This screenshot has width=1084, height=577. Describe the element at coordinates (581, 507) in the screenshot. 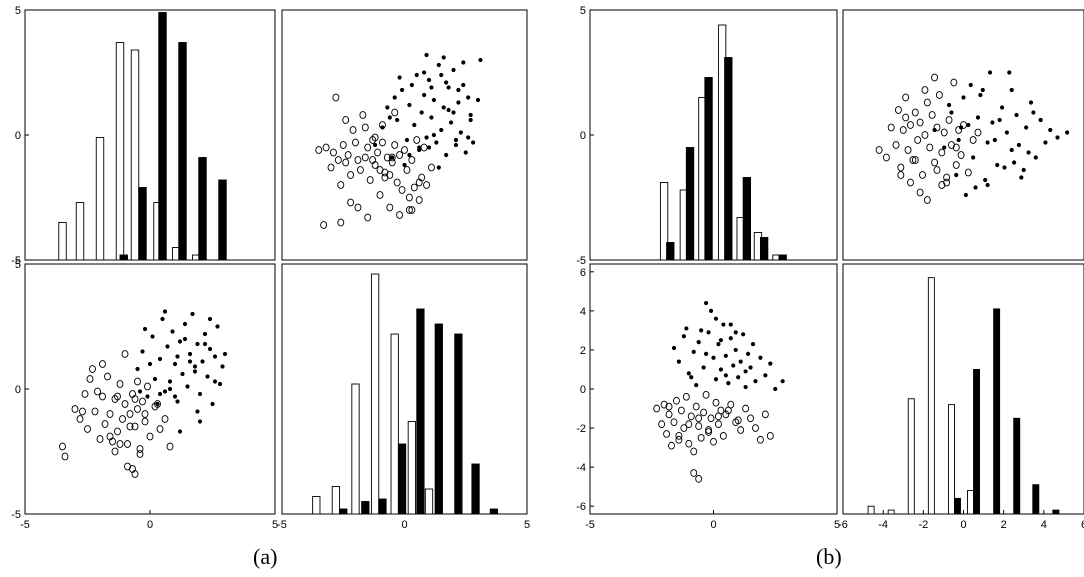

I see `y-tick-label: -6` at that location.